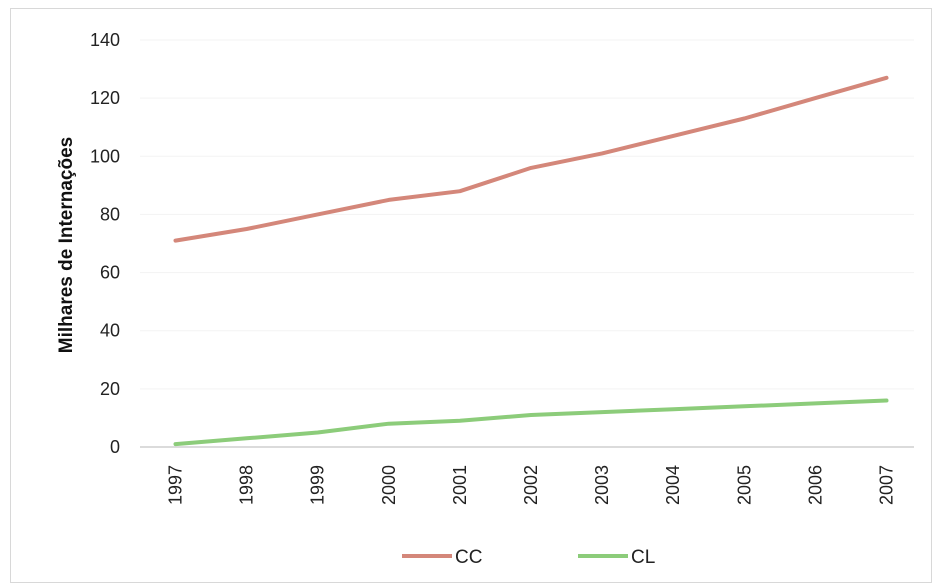  Describe the element at coordinates (318, 485) in the screenshot. I see `x-tick-label: 1999` at that location.